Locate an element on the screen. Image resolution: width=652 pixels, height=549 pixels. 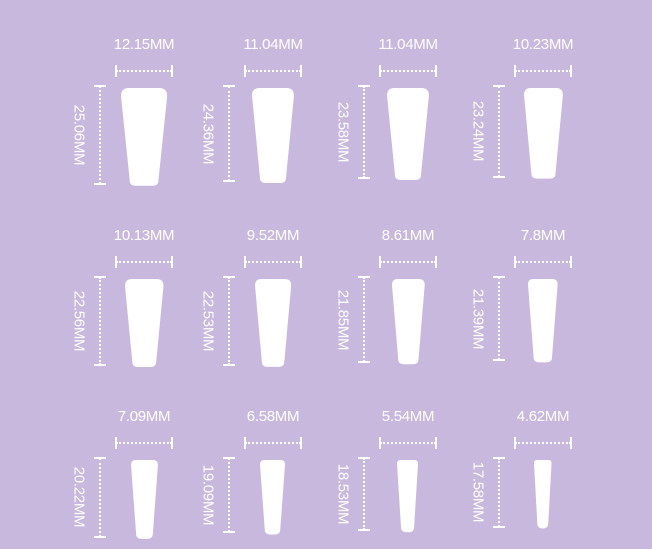
length-label: 17.58MM is located at coordinates (478, 492).